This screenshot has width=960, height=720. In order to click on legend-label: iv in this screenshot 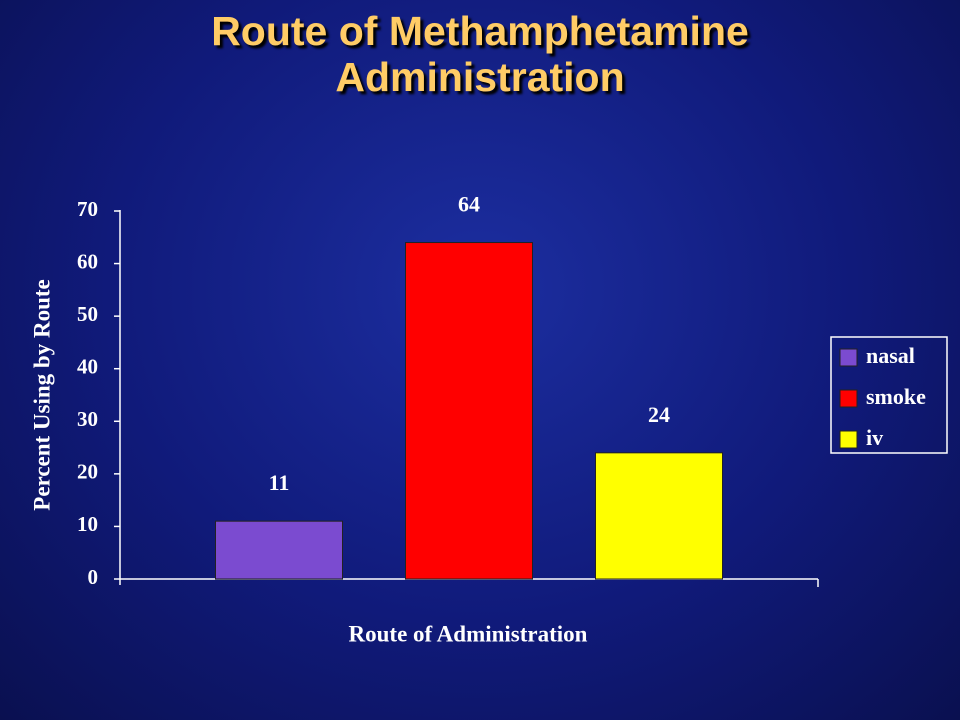, I will do `click(874, 437)`.